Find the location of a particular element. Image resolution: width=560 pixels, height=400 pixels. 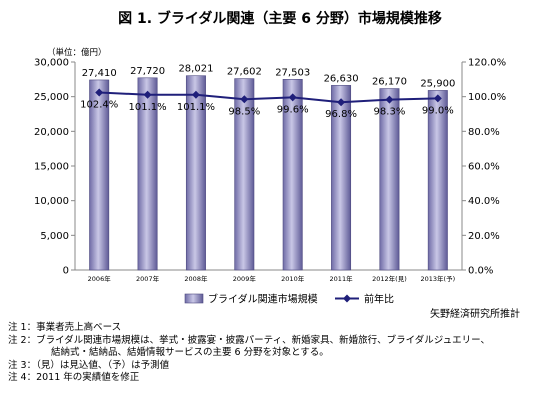

y-right-tick-label: 0.0% is located at coordinates (480, 271).